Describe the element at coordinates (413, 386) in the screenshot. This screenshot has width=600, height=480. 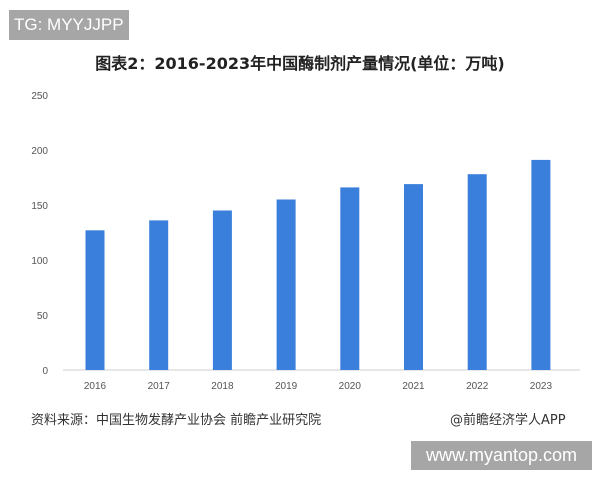
I see `x-tick-label: 2021` at that location.